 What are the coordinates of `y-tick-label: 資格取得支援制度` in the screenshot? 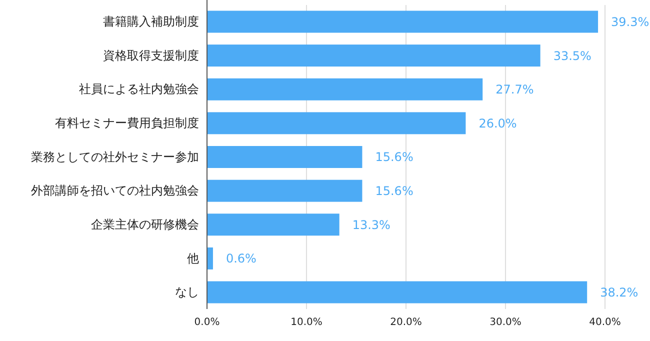 It's located at (151, 55).